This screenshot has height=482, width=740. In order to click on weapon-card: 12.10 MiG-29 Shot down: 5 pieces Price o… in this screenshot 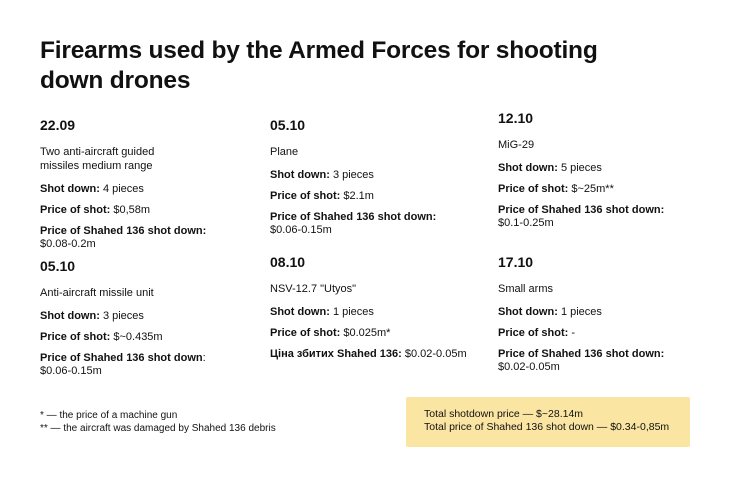, I will do `click(598, 174)`.